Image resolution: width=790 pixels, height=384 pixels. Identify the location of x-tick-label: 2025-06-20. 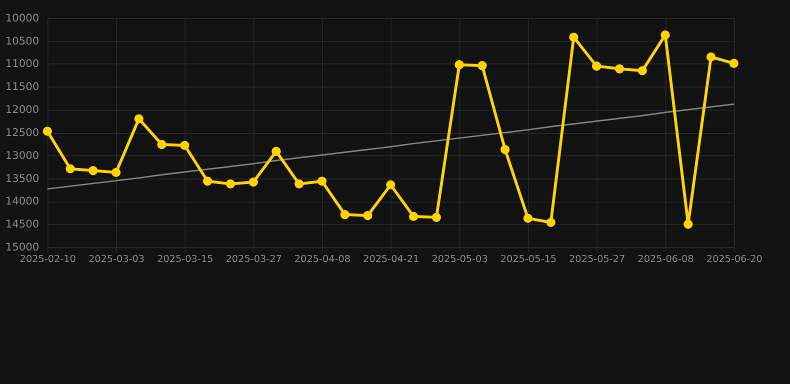
(734, 260).